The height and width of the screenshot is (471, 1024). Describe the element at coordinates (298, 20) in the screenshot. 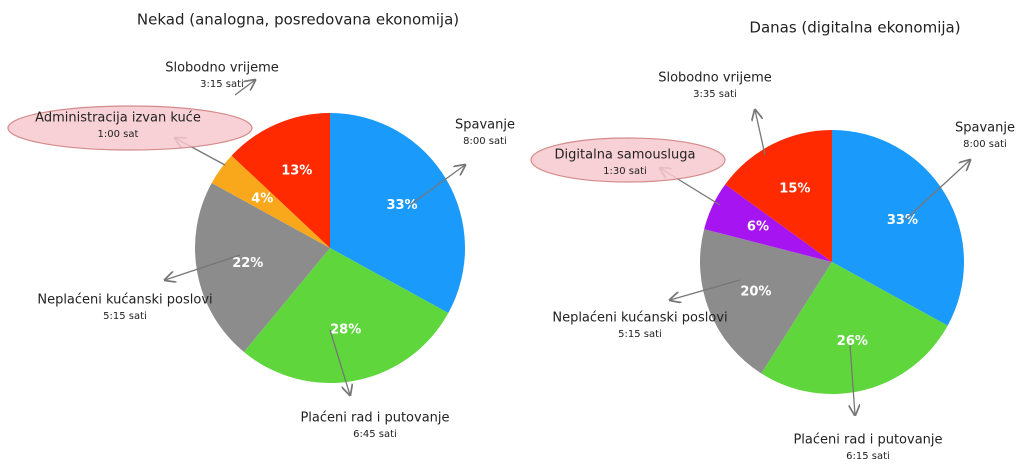

I see `chart-title: Nekad (analogna, posredovana ekonomija)` at that location.